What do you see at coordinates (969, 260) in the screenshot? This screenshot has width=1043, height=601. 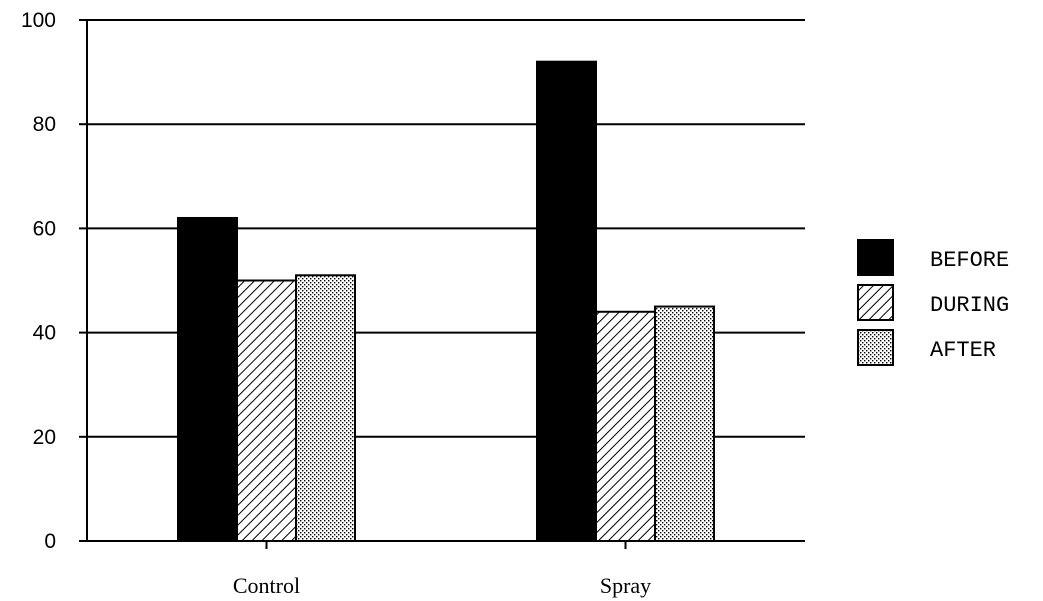 I see `legend-label-before: BEFORE` at bounding box center [969, 260].